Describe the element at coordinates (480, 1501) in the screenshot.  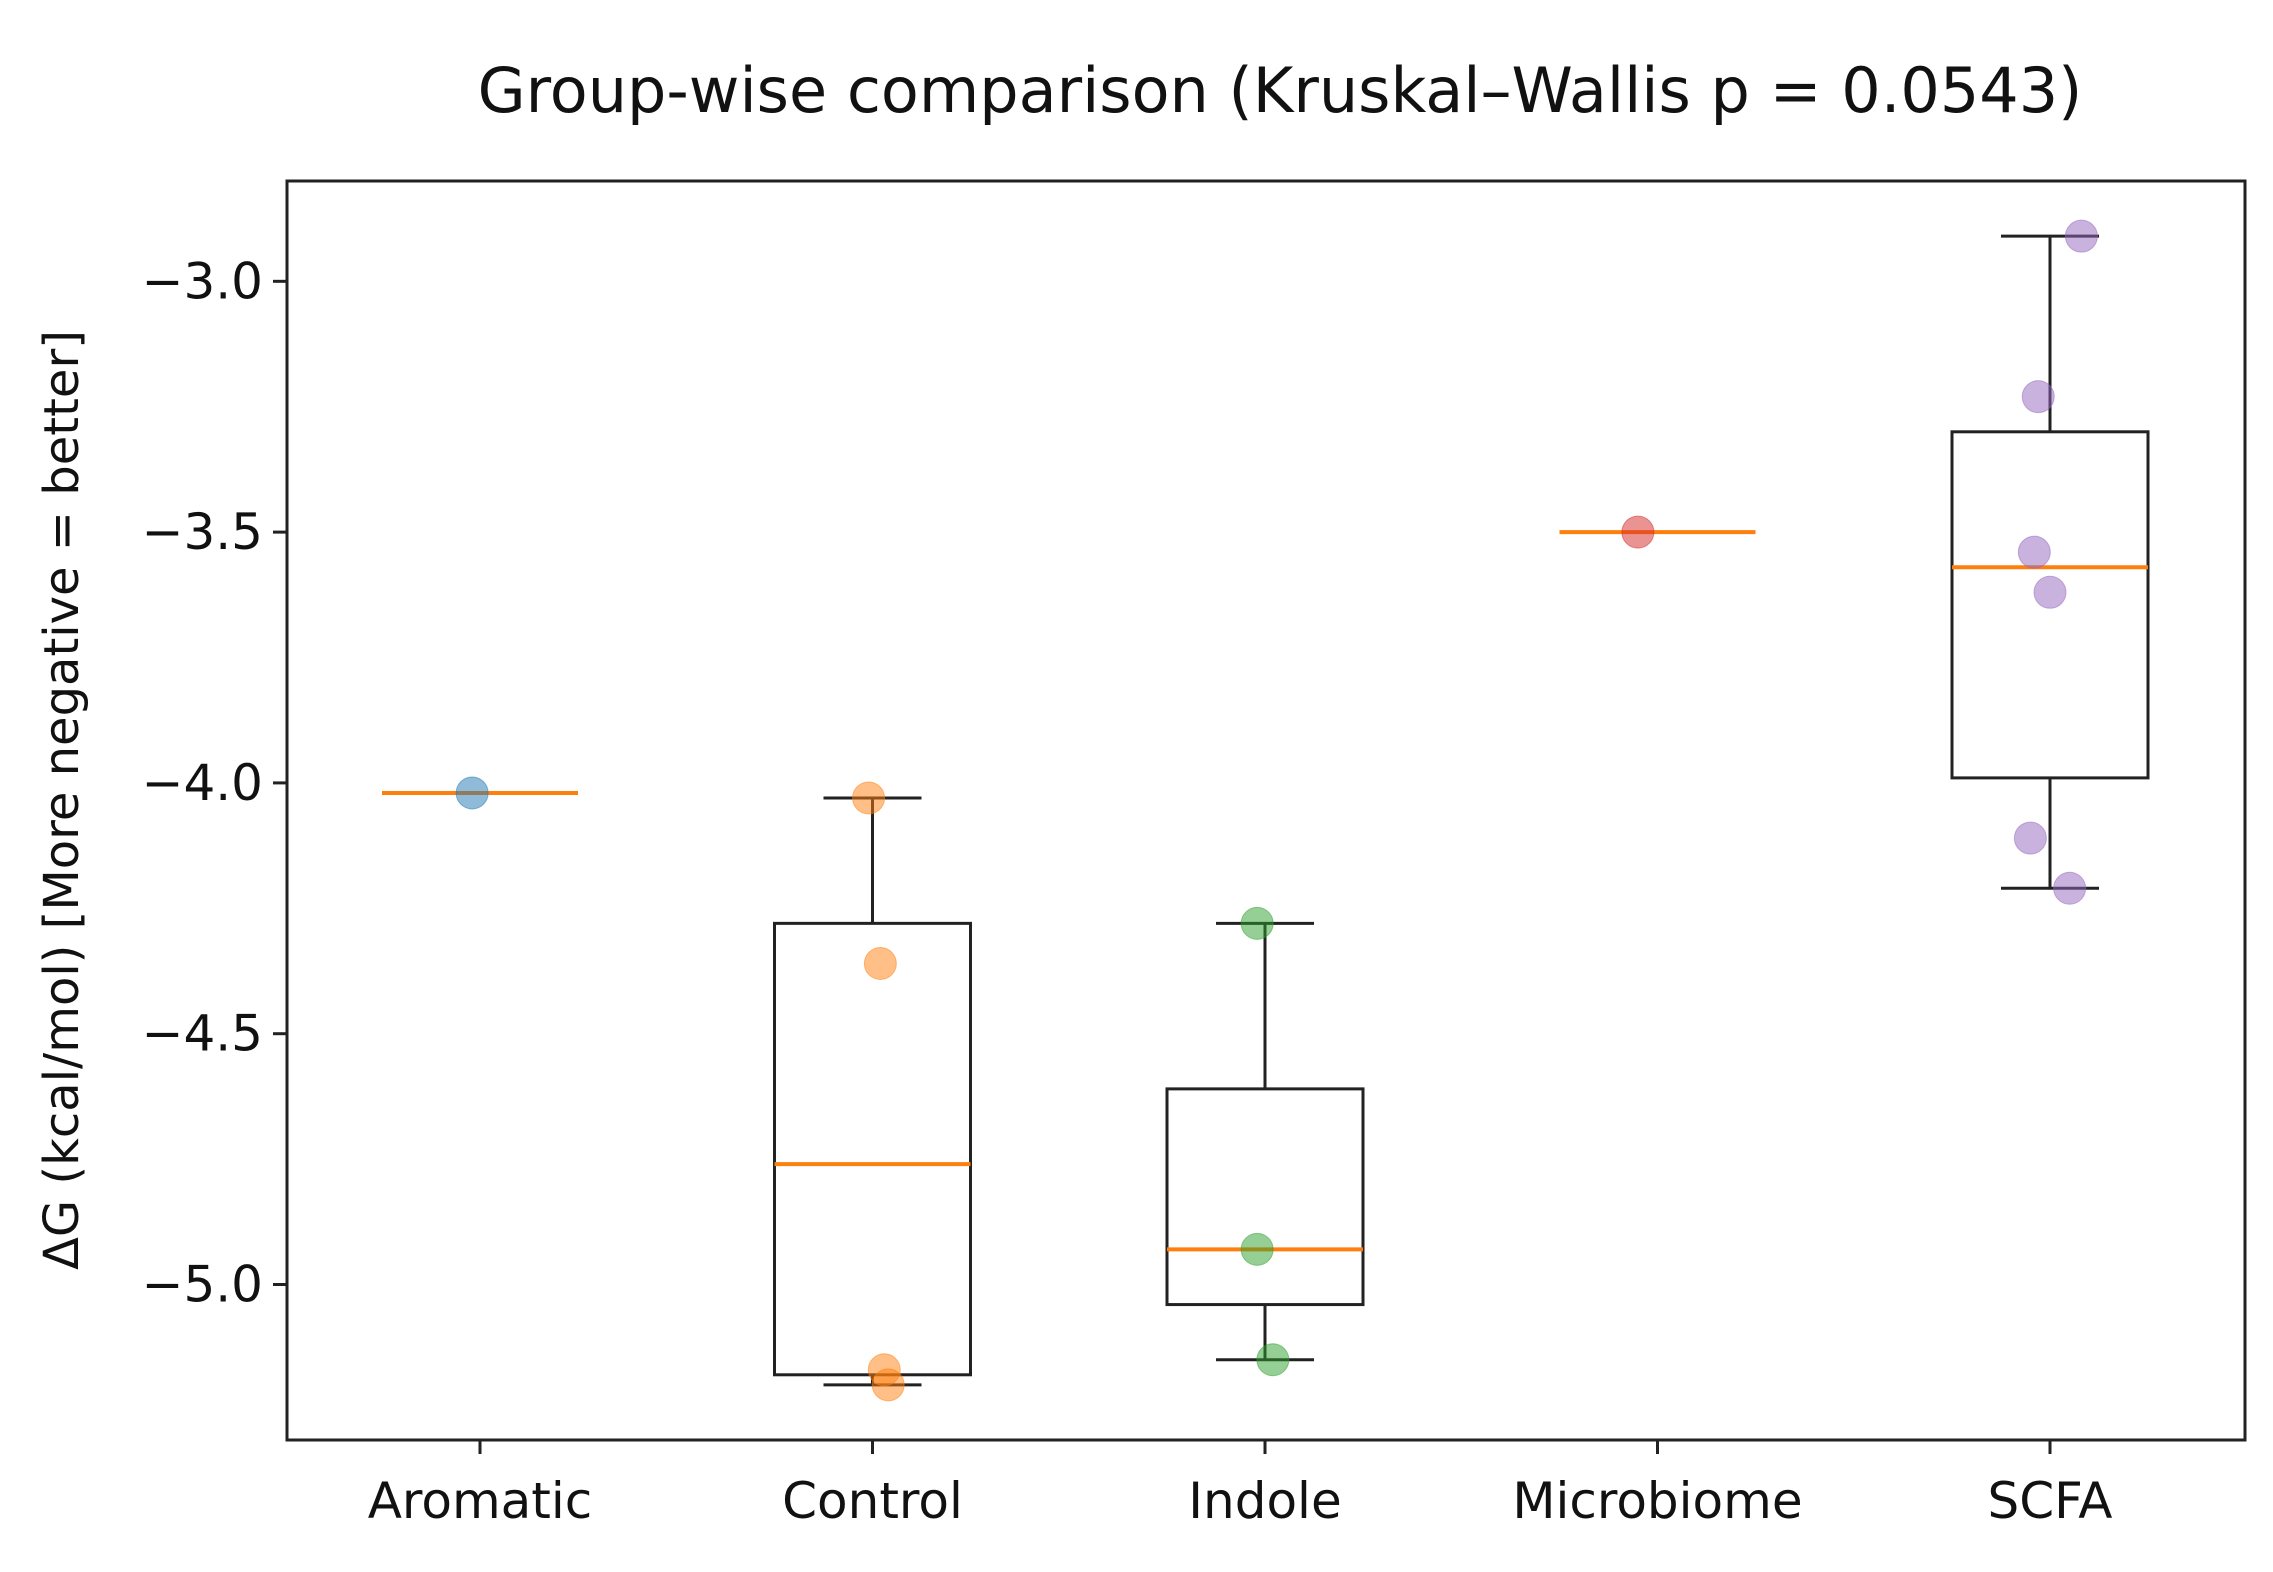
I see `x-tick-label: Aromatic` at that location.